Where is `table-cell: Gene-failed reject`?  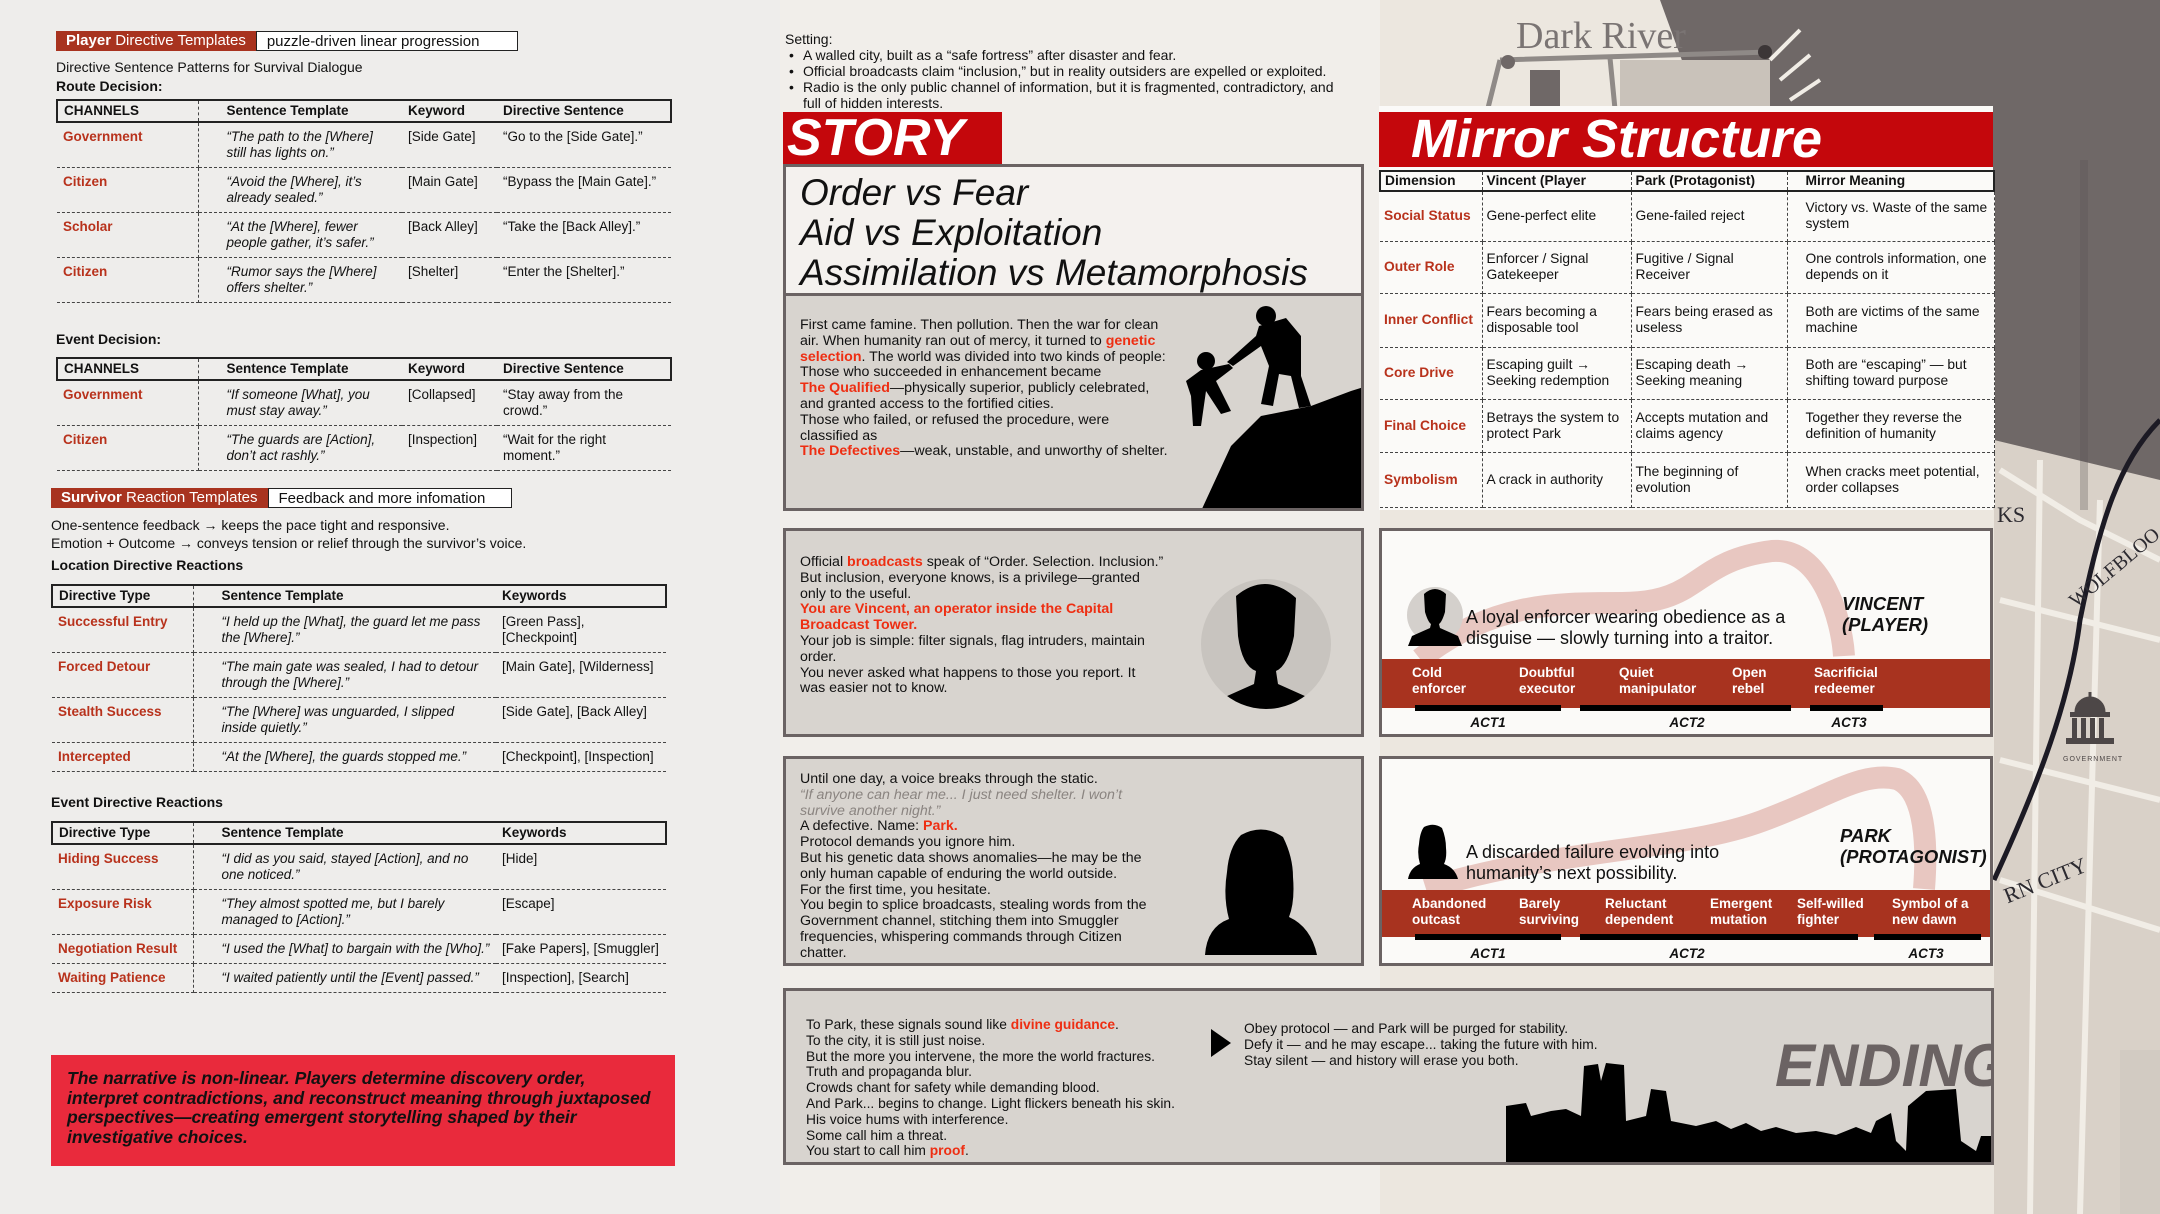 table-cell: Gene-failed reject is located at coordinates (1709, 216).